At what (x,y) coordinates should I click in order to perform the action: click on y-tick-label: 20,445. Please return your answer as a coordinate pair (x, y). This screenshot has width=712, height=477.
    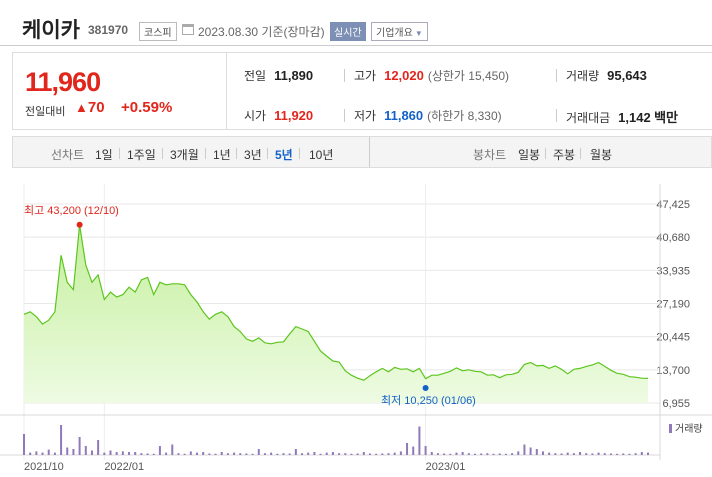
    Looking at the image, I should click on (673, 338).